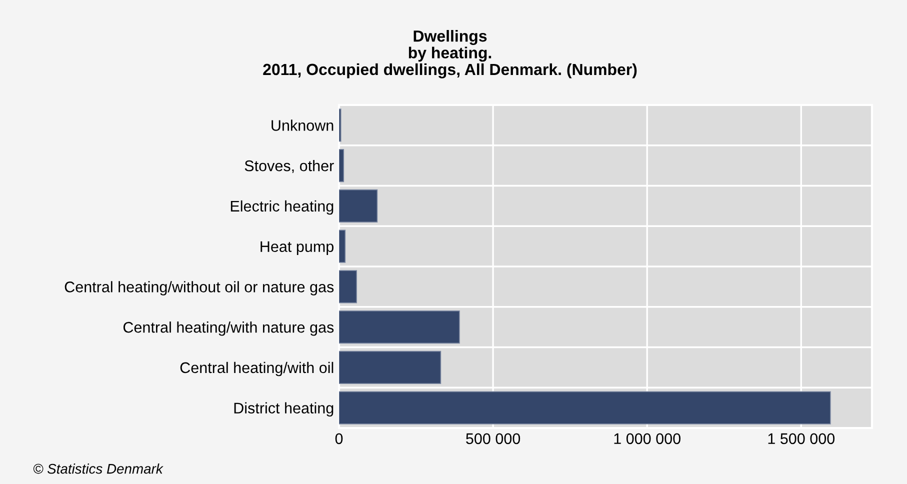  Describe the element at coordinates (303, 125) in the screenshot. I see `y-tick-label: Unknown` at that location.